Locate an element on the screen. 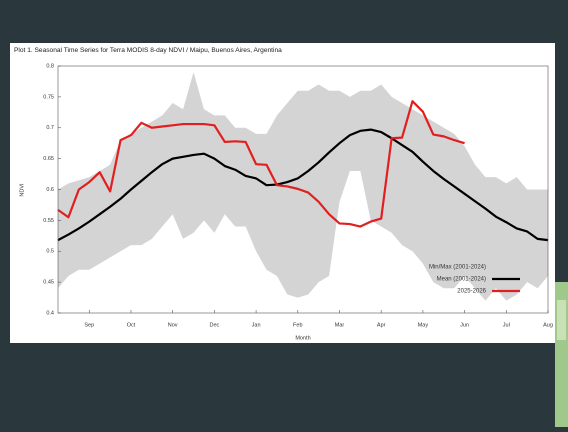 The width and height of the screenshot is (568, 432). y-tick-label: 0.5 is located at coordinates (50, 252).